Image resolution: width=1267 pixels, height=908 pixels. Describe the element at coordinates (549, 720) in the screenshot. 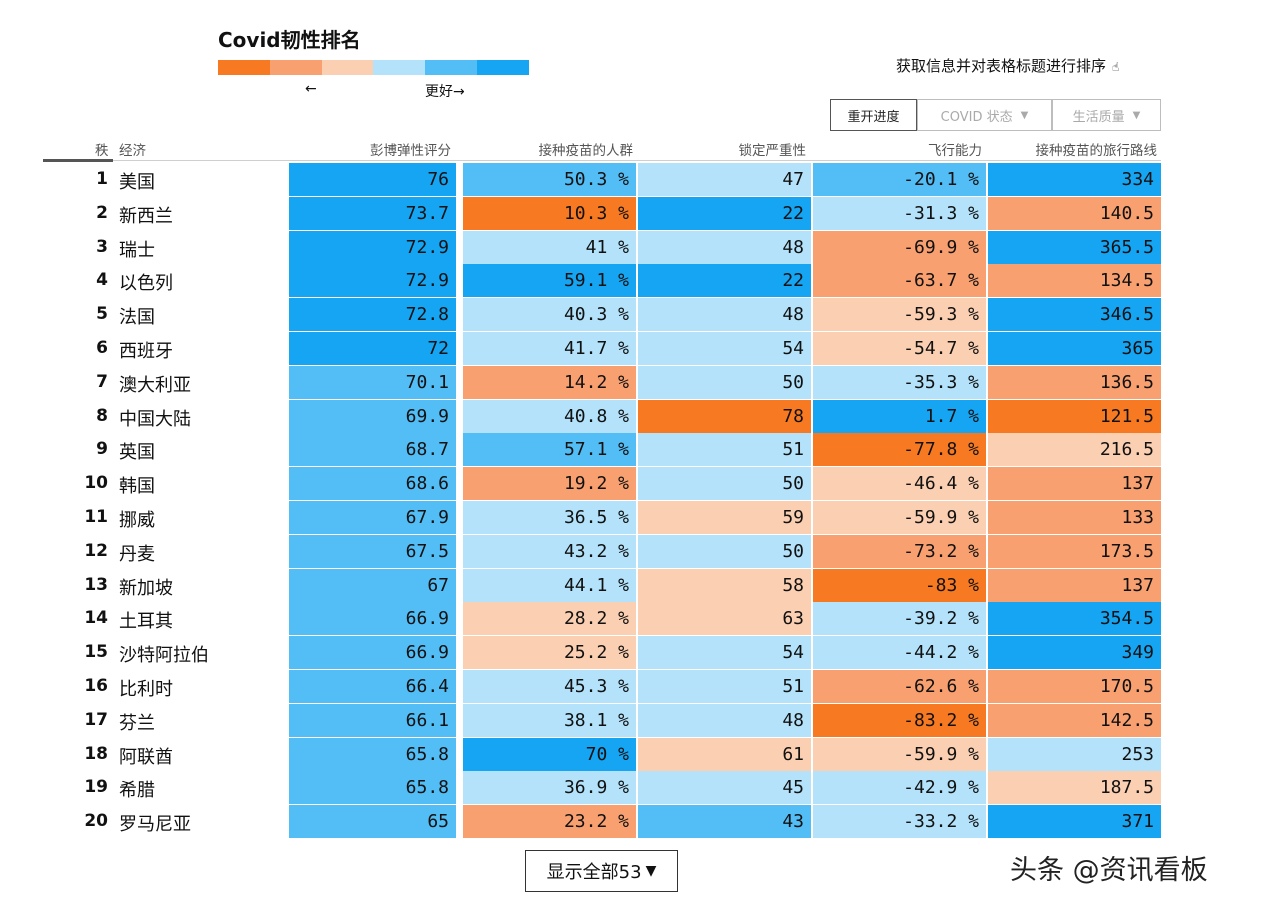

I see `value-cell-c2: 38.1 %` at that location.